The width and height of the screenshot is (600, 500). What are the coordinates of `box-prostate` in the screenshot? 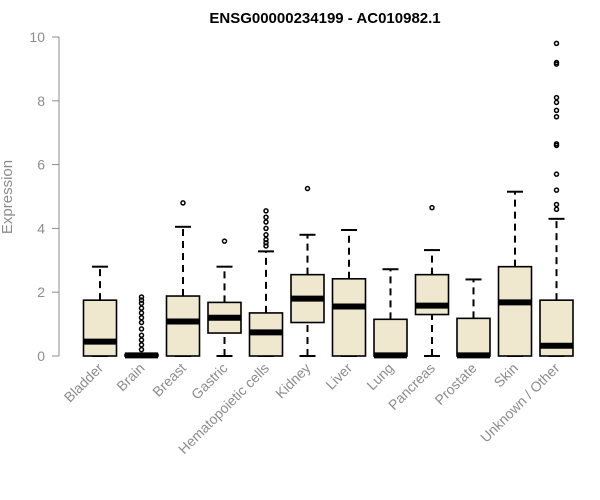 It's located at (473, 318).